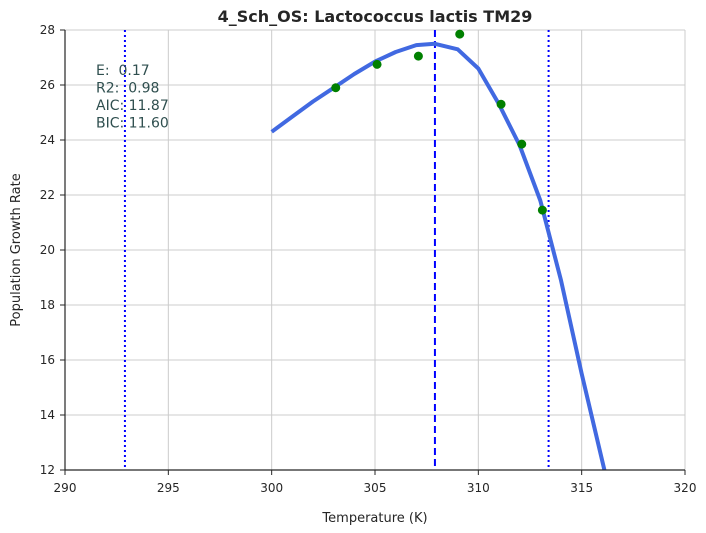  What do you see at coordinates (65, 488) in the screenshot?
I see `x-tick-label: 290` at bounding box center [65, 488].